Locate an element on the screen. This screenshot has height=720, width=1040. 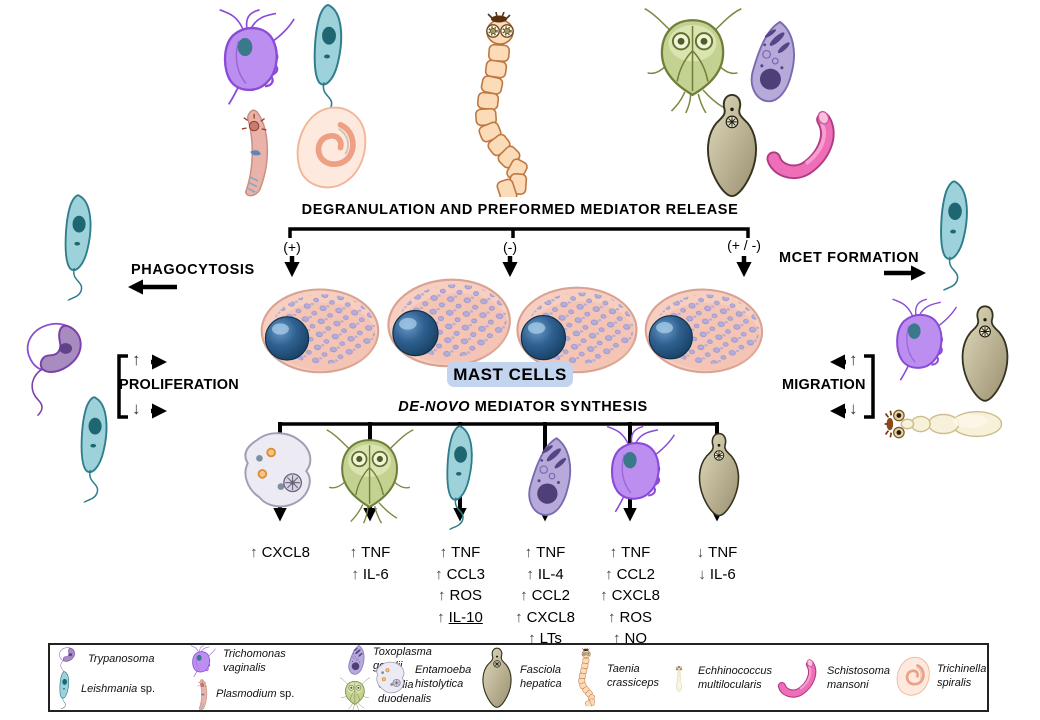
mediator-item: ↓ IL-6 is located at coordinates (717, 575).